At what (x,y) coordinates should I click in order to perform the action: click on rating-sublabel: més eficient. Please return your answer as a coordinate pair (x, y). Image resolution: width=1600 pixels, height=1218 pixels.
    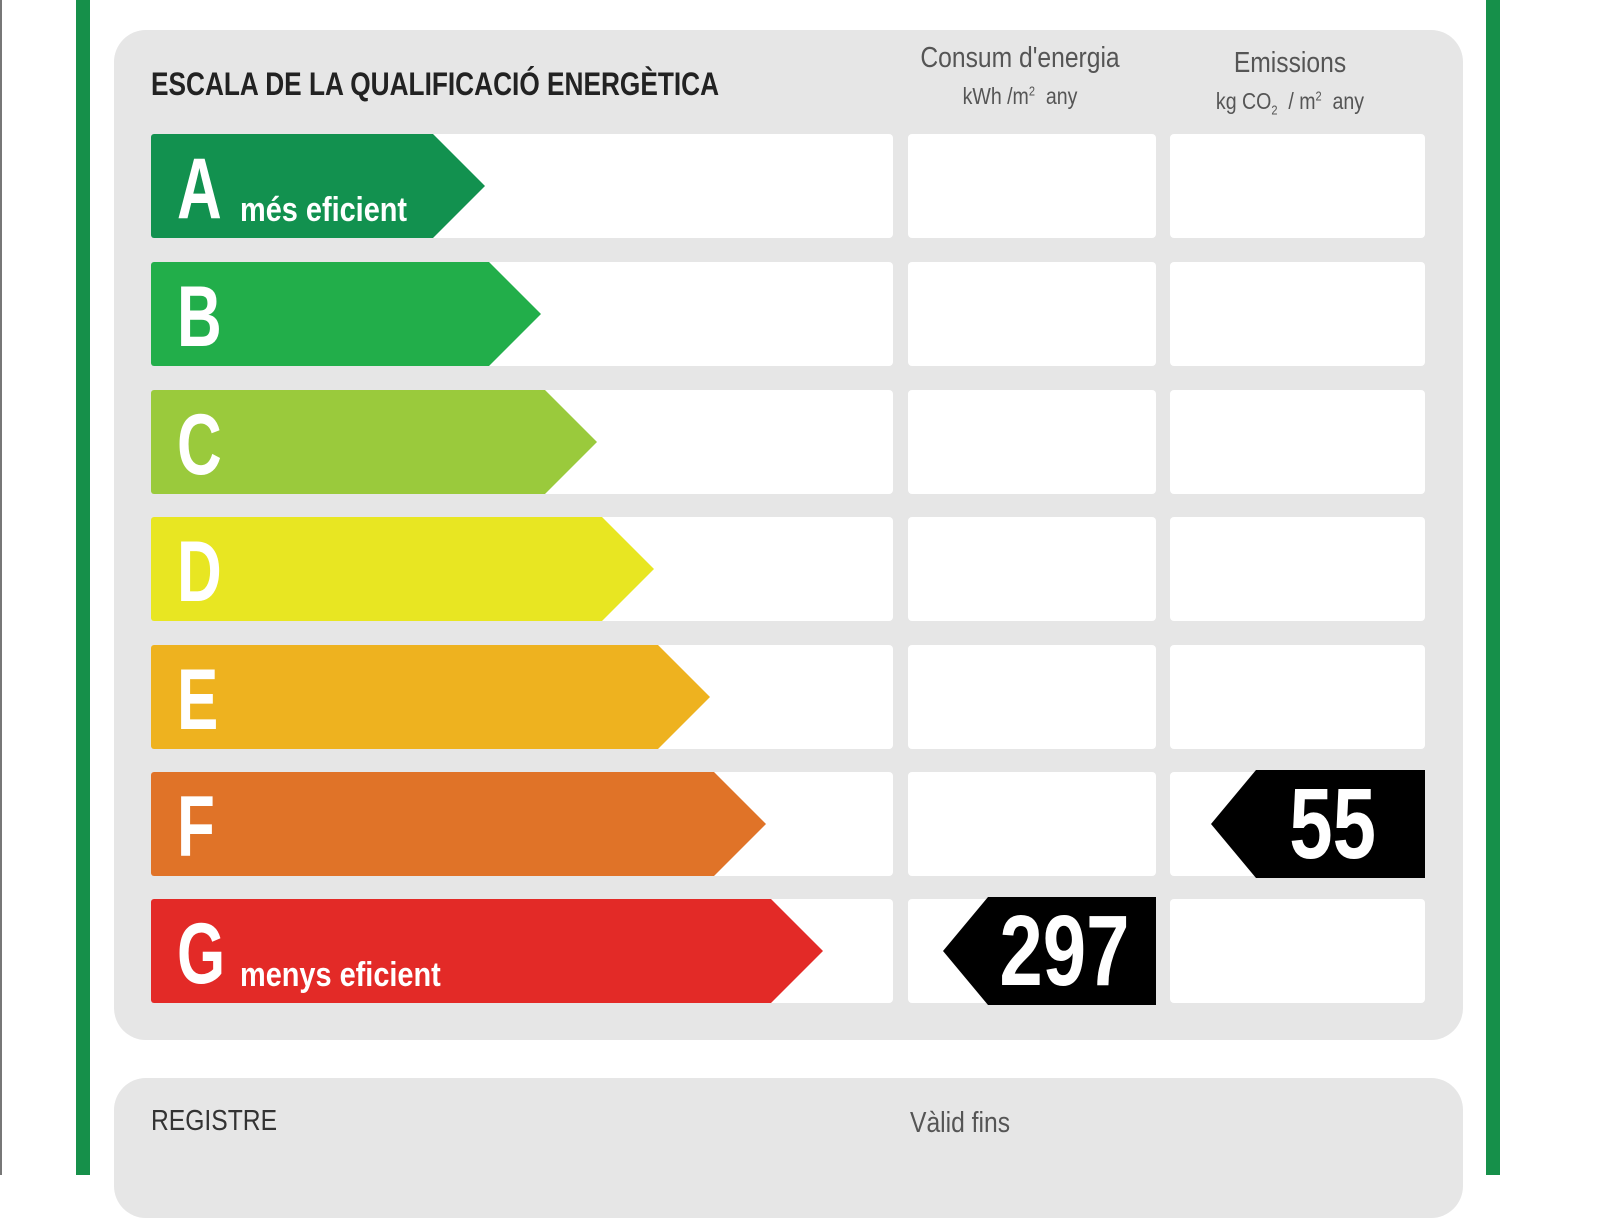
    Looking at the image, I should click on (324, 210).